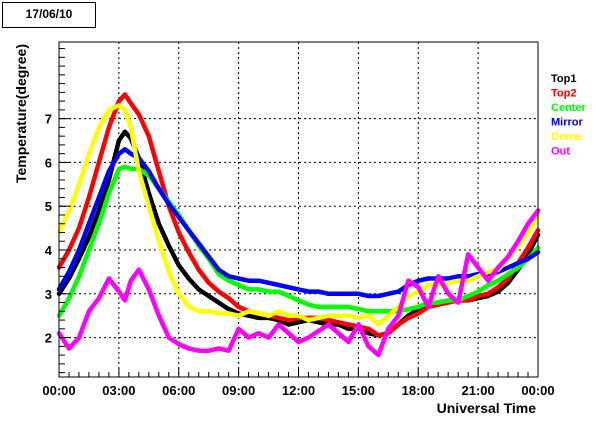 The image size is (596, 422). I want to click on legend: Top1 Top2 Center Mirror Dome Out, so click(569, 115).